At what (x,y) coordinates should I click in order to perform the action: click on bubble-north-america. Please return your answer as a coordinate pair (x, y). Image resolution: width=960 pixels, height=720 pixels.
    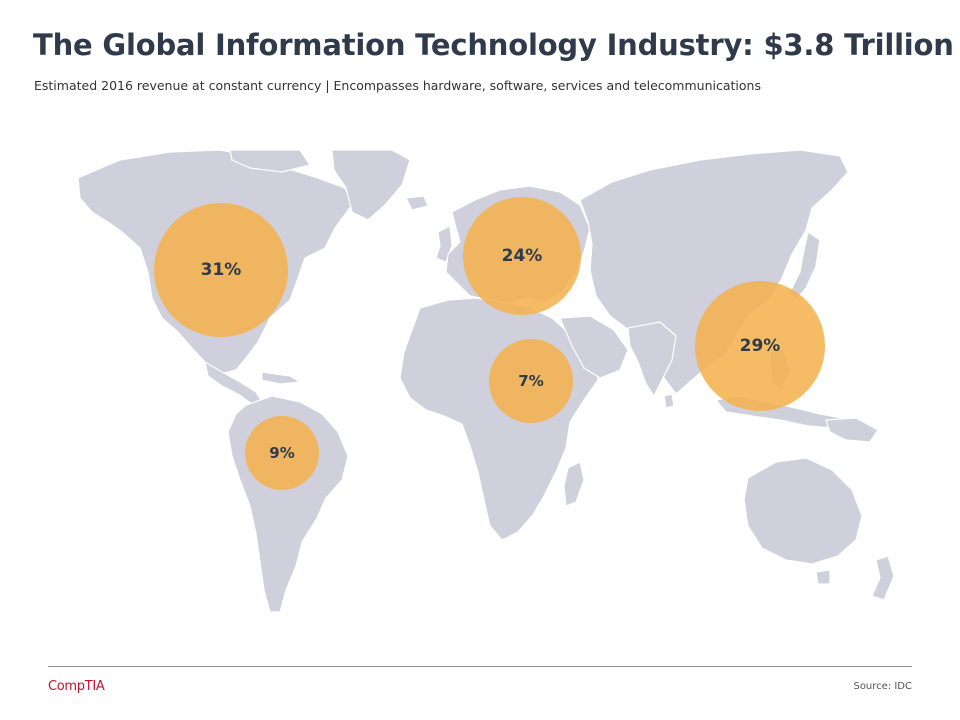
    Looking at the image, I should click on (221, 270).